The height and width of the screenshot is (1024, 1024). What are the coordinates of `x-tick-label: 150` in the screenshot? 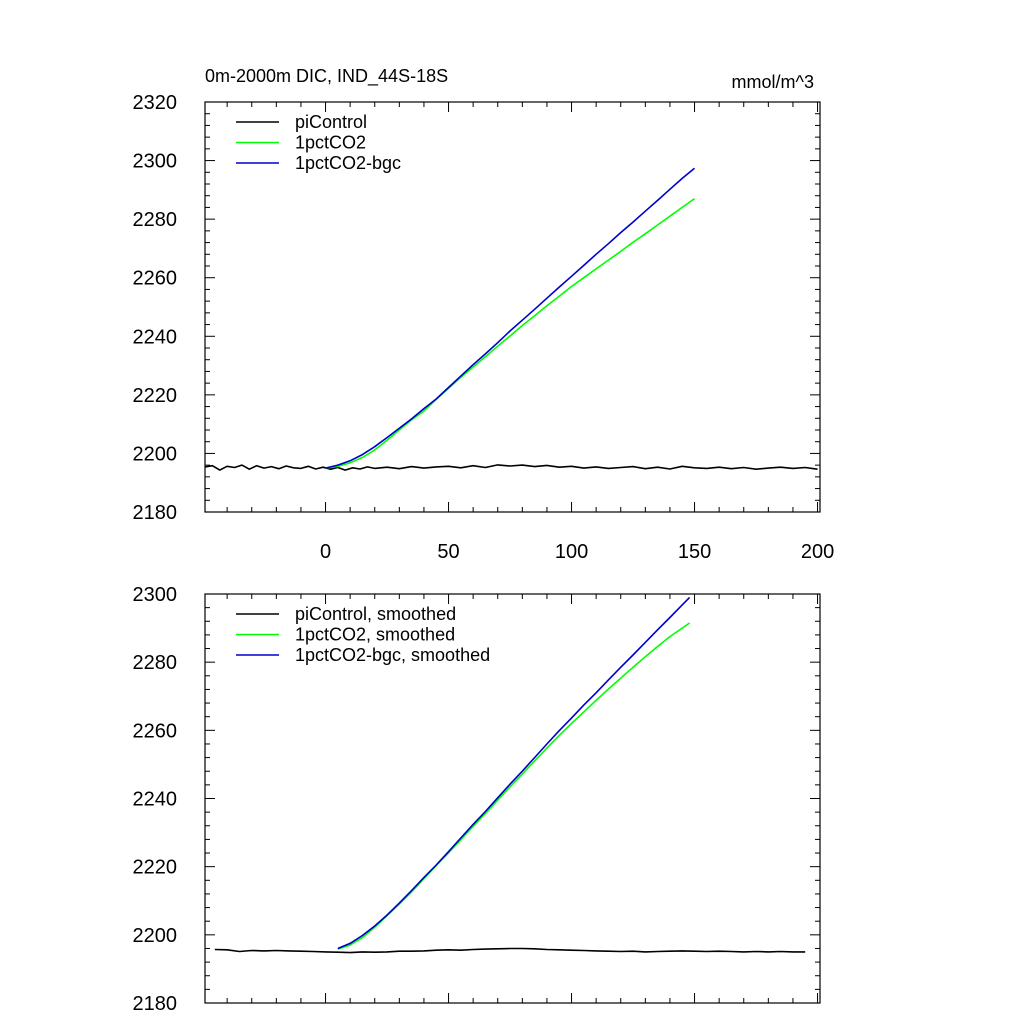 It's located at (694, 552).